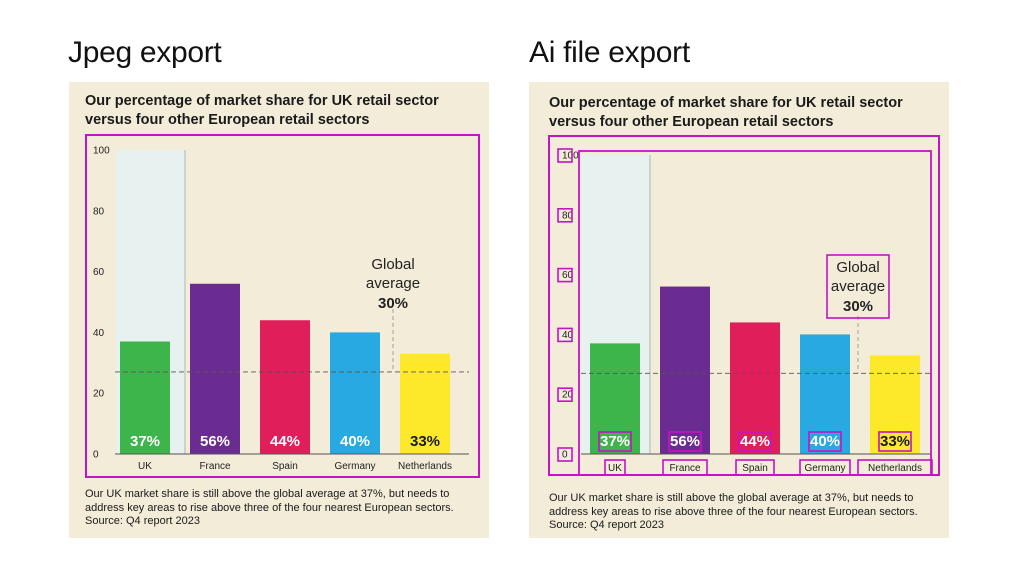  What do you see at coordinates (355, 393) in the screenshot?
I see `bar-germany` at bounding box center [355, 393].